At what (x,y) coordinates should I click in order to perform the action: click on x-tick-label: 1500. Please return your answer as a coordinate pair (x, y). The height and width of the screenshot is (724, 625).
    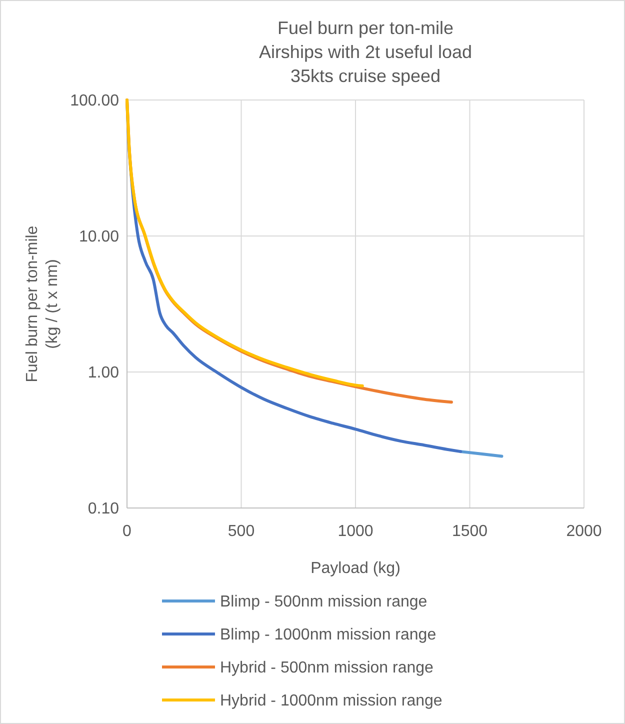
    Looking at the image, I should click on (470, 531).